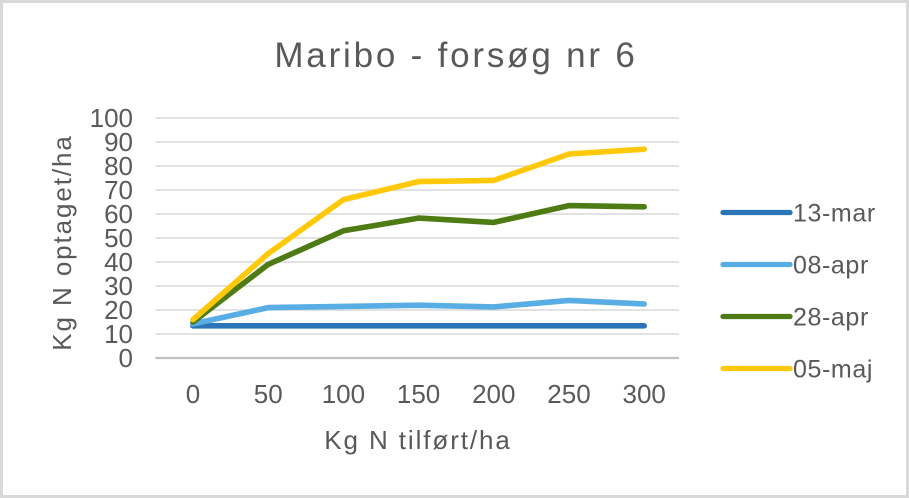 This screenshot has height=498, width=909. What do you see at coordinates (568, 394) in the screenshot?
I see `svg-text: 250` at bounding box center [568, 394].